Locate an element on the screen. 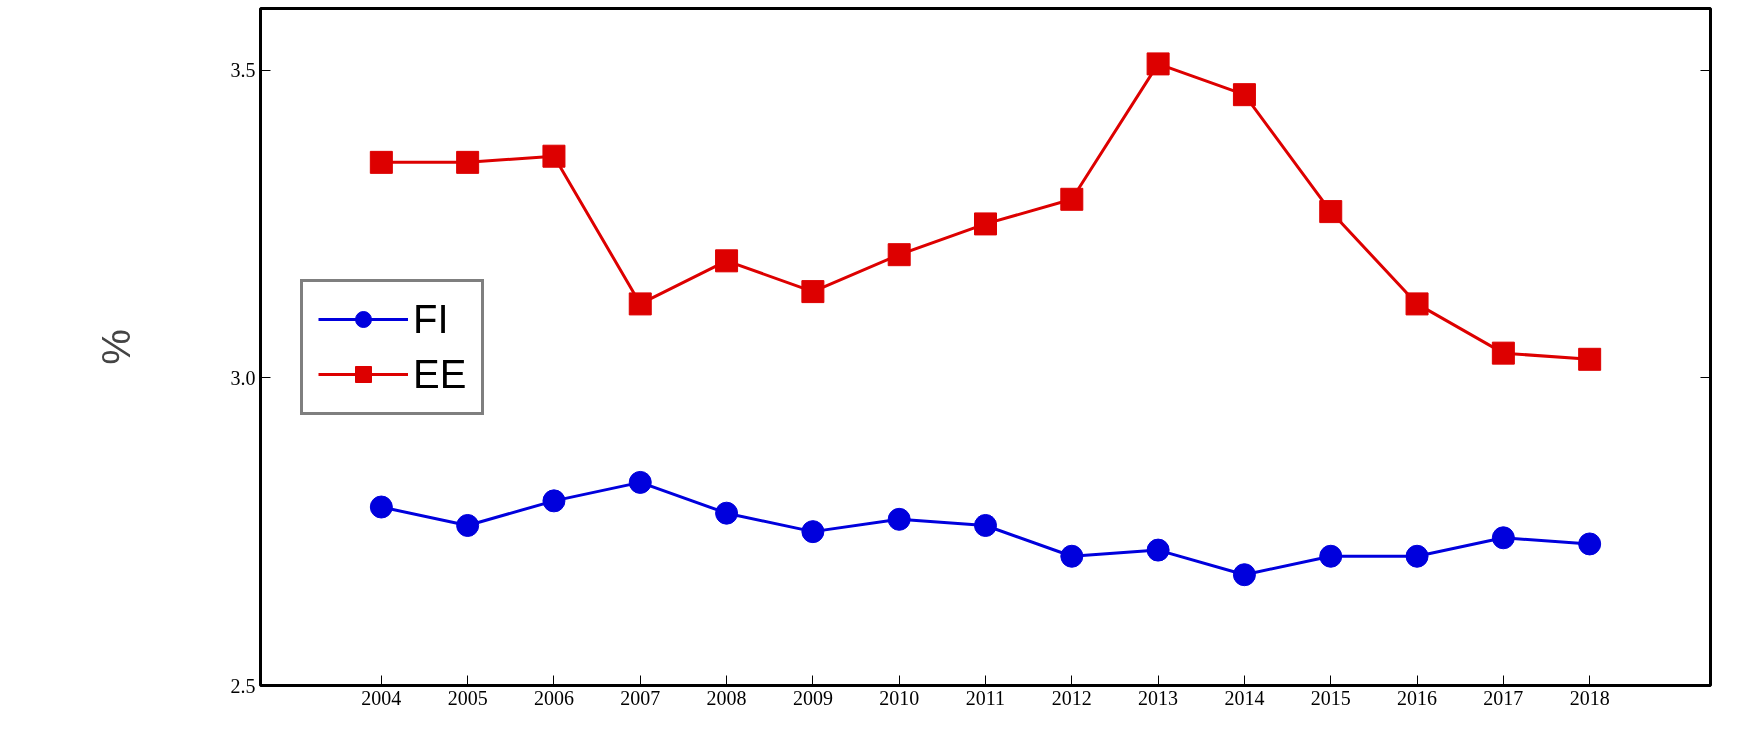 This screenshot has height=751, width=1737. y-tick-label: 3.0 is located at coordinates (243, 377).